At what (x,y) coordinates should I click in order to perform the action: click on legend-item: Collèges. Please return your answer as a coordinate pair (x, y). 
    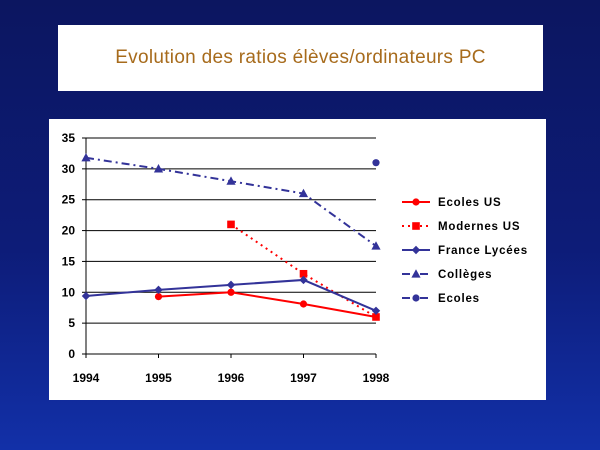
    Looking at the image, I should click on (447, 275).